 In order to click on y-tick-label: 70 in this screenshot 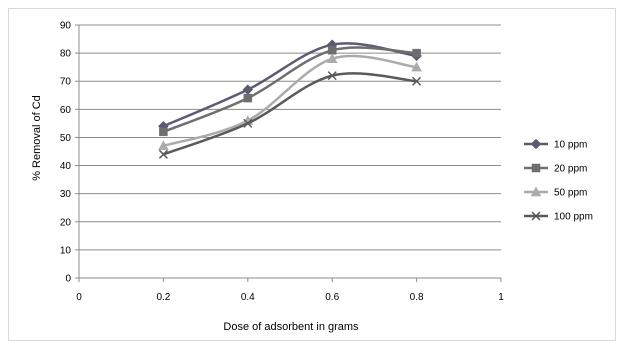, I will do `click(66, 82)`.